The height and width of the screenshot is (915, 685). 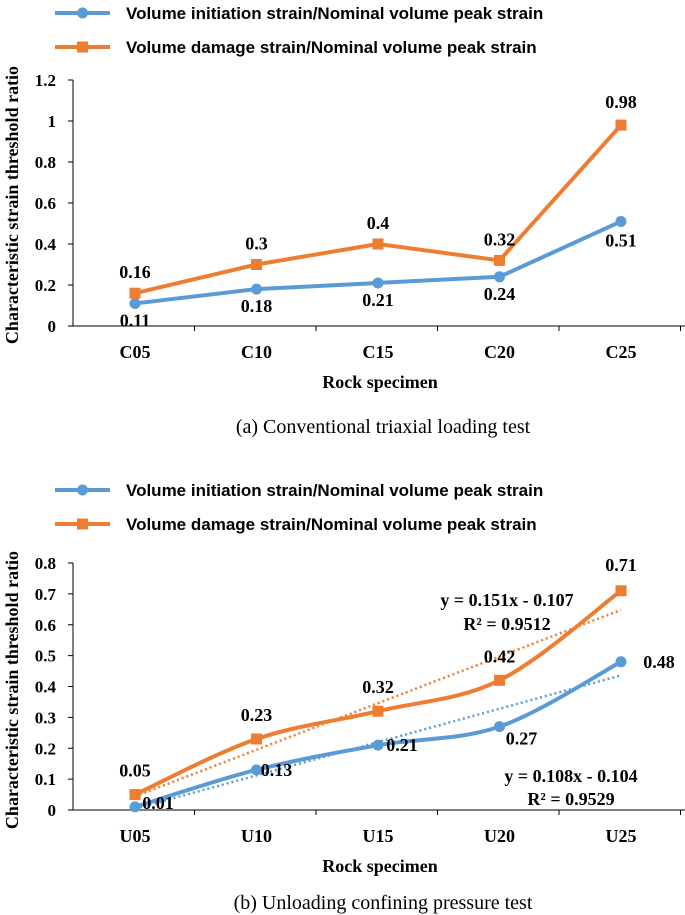 What do you see at coordinates (522, 739) in the screenshot?
I see `data-label: 0.27` at bounding box center [522, 739].